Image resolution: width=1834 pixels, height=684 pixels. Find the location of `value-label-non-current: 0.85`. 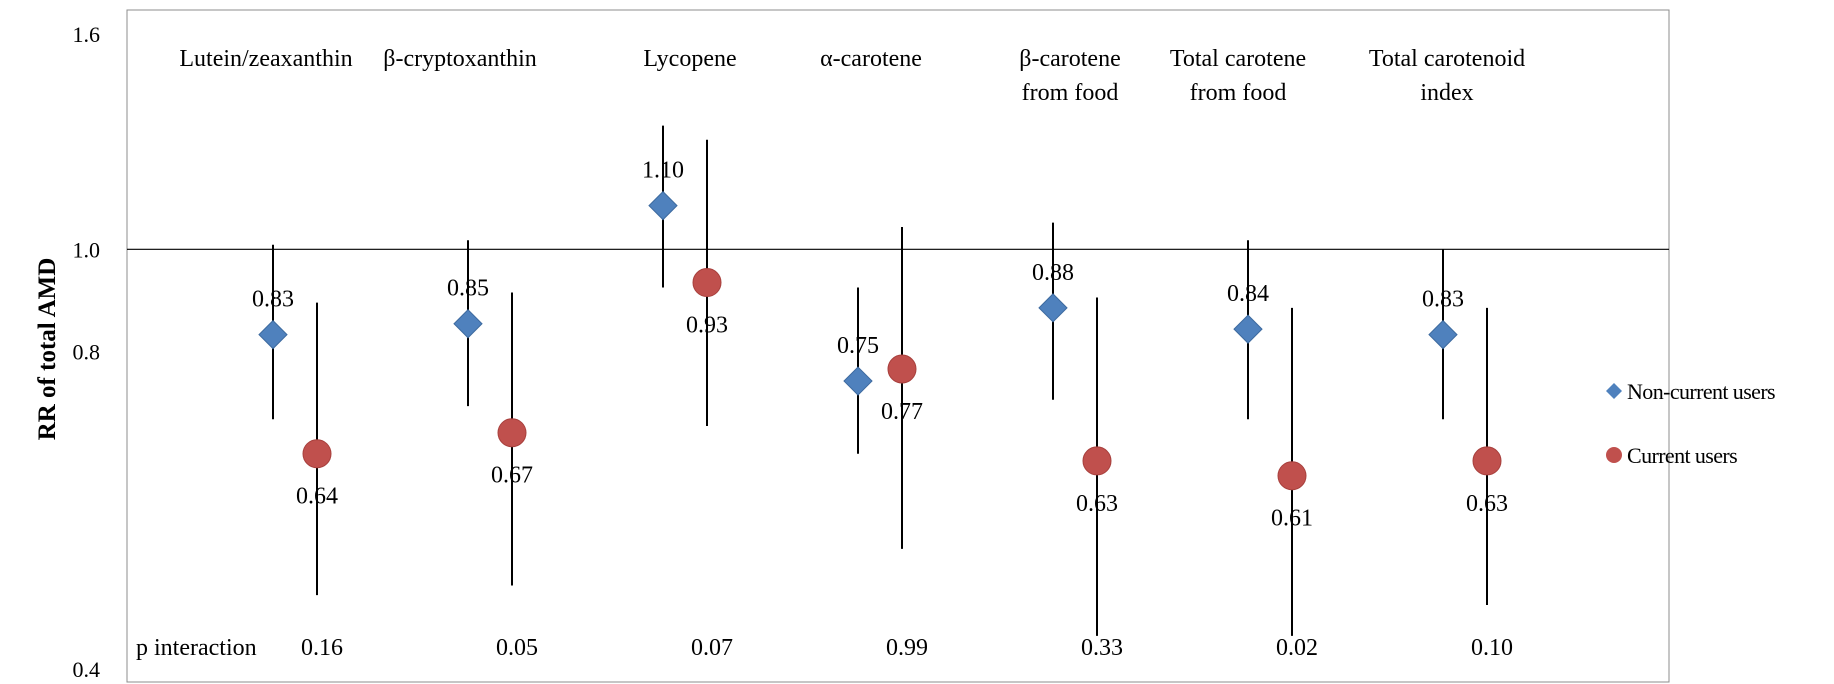

value-label-non-current: 0.85 is located at coordinates (468, 289).